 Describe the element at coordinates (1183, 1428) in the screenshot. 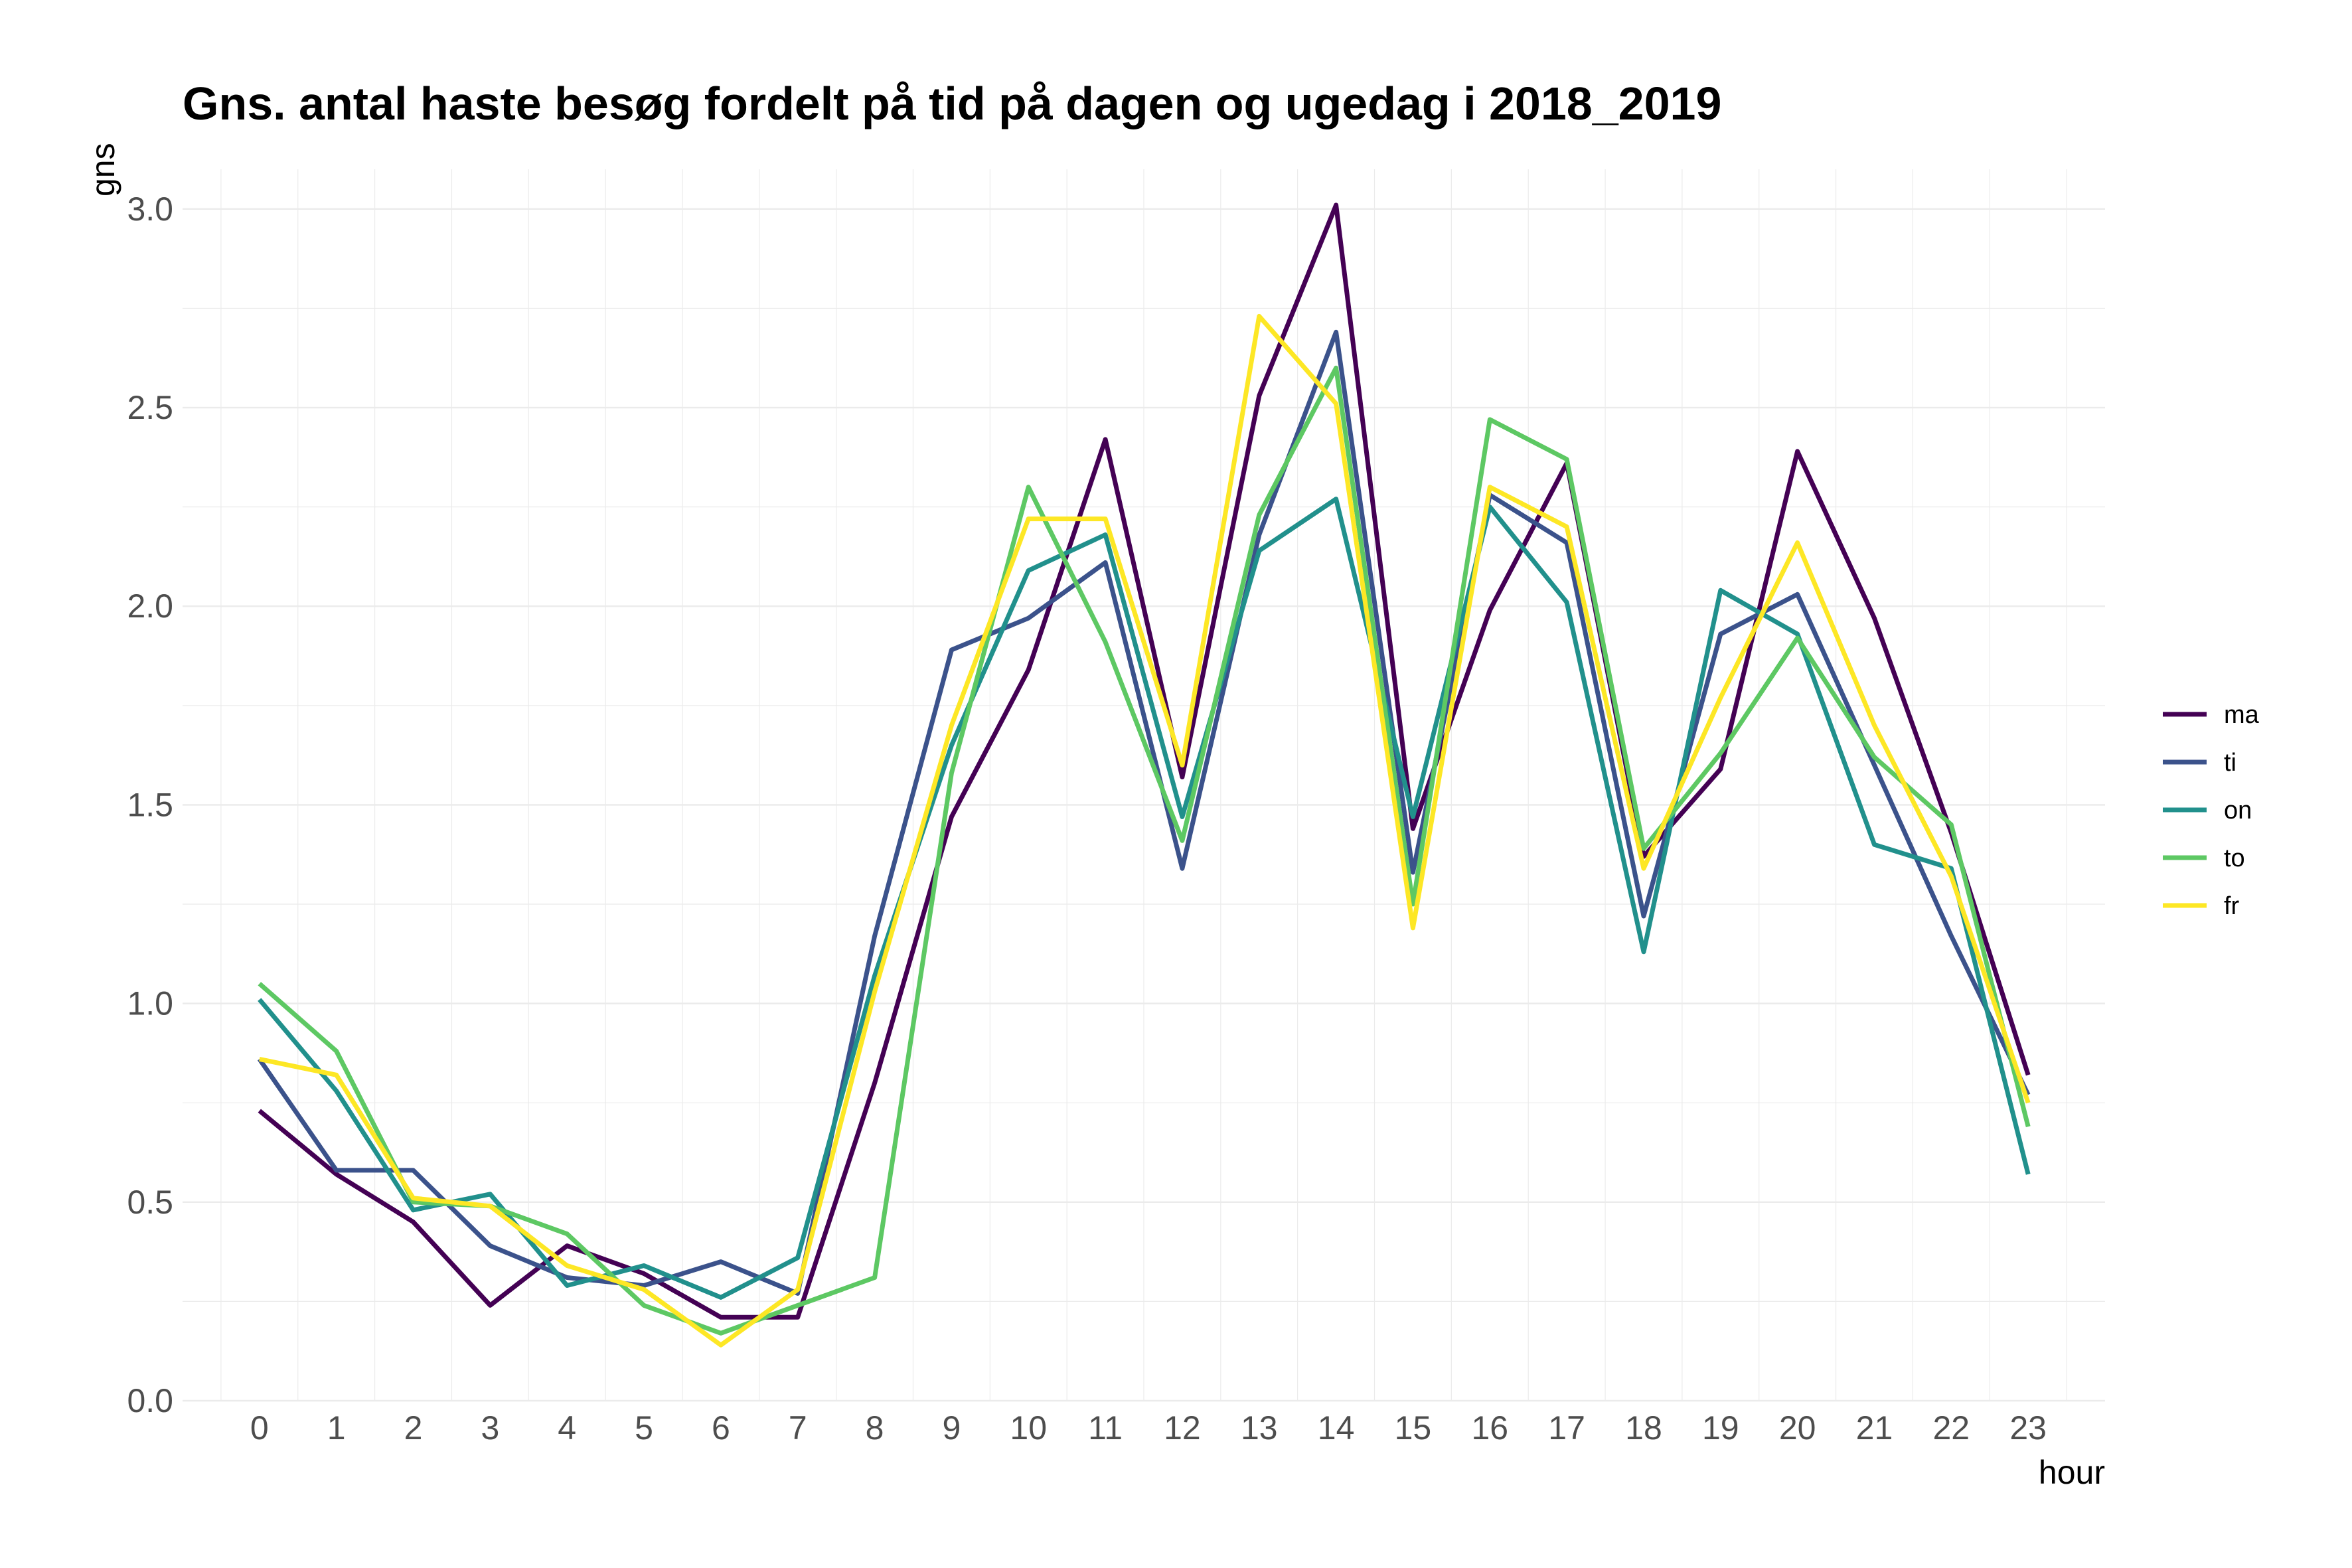

I see `x-tick-label: 12` at that location.